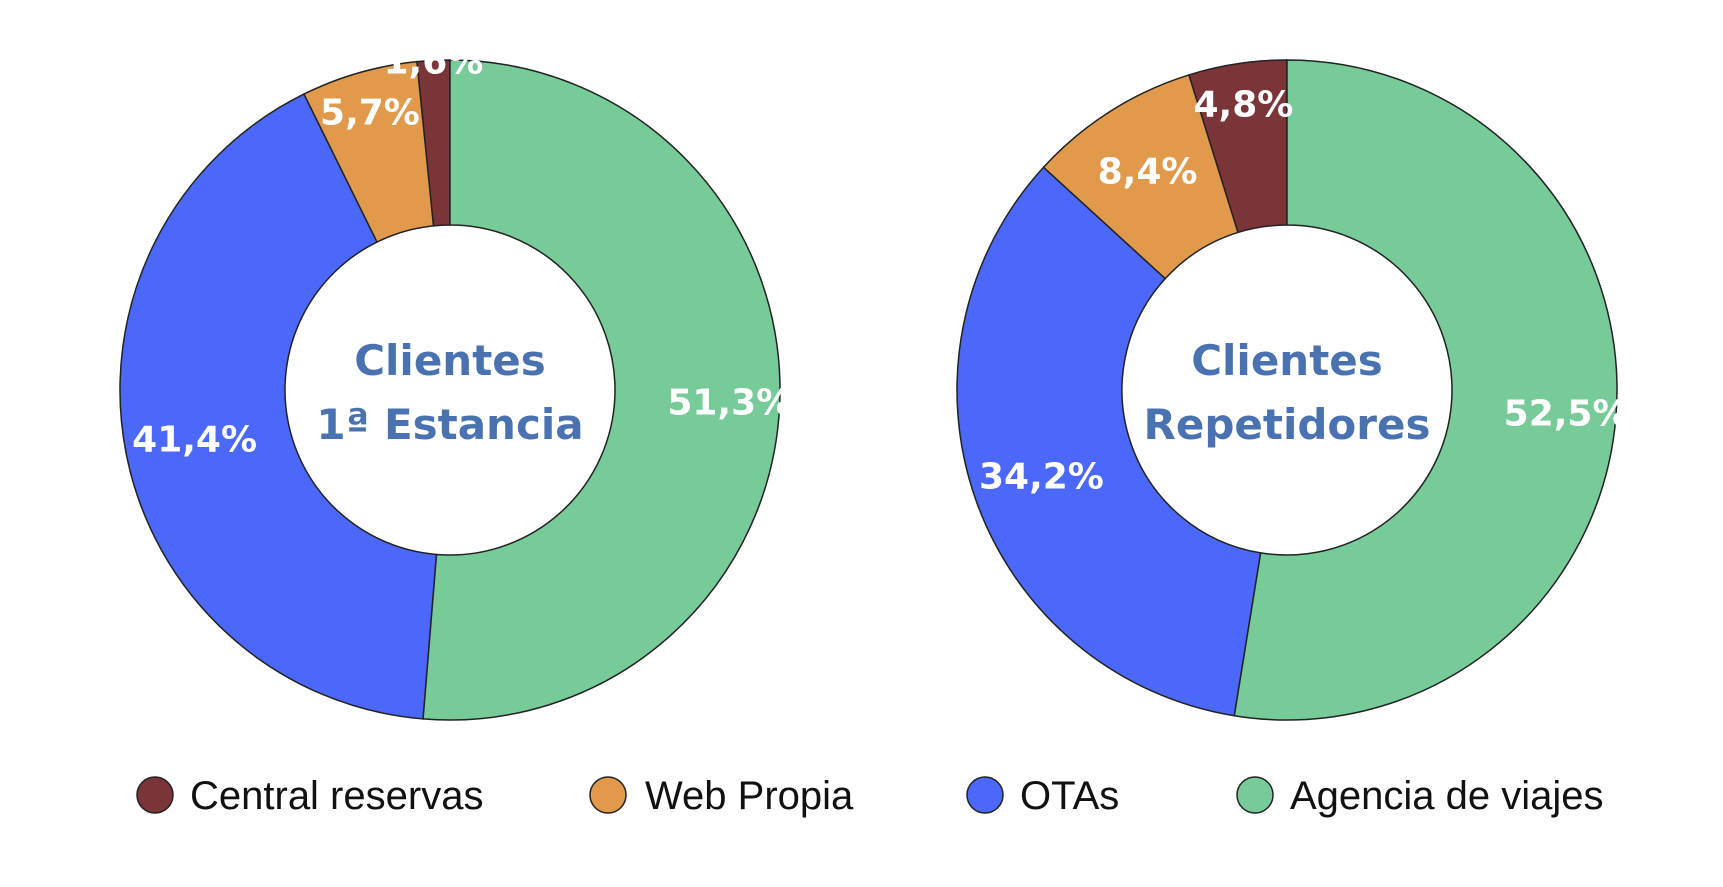 This screenshot has width=1723, height=887. What do you see at coordinates (749, 796) in the screenshot?
I see `legend-label-web-propia: Web Propia` at bounding box center [749, 796].